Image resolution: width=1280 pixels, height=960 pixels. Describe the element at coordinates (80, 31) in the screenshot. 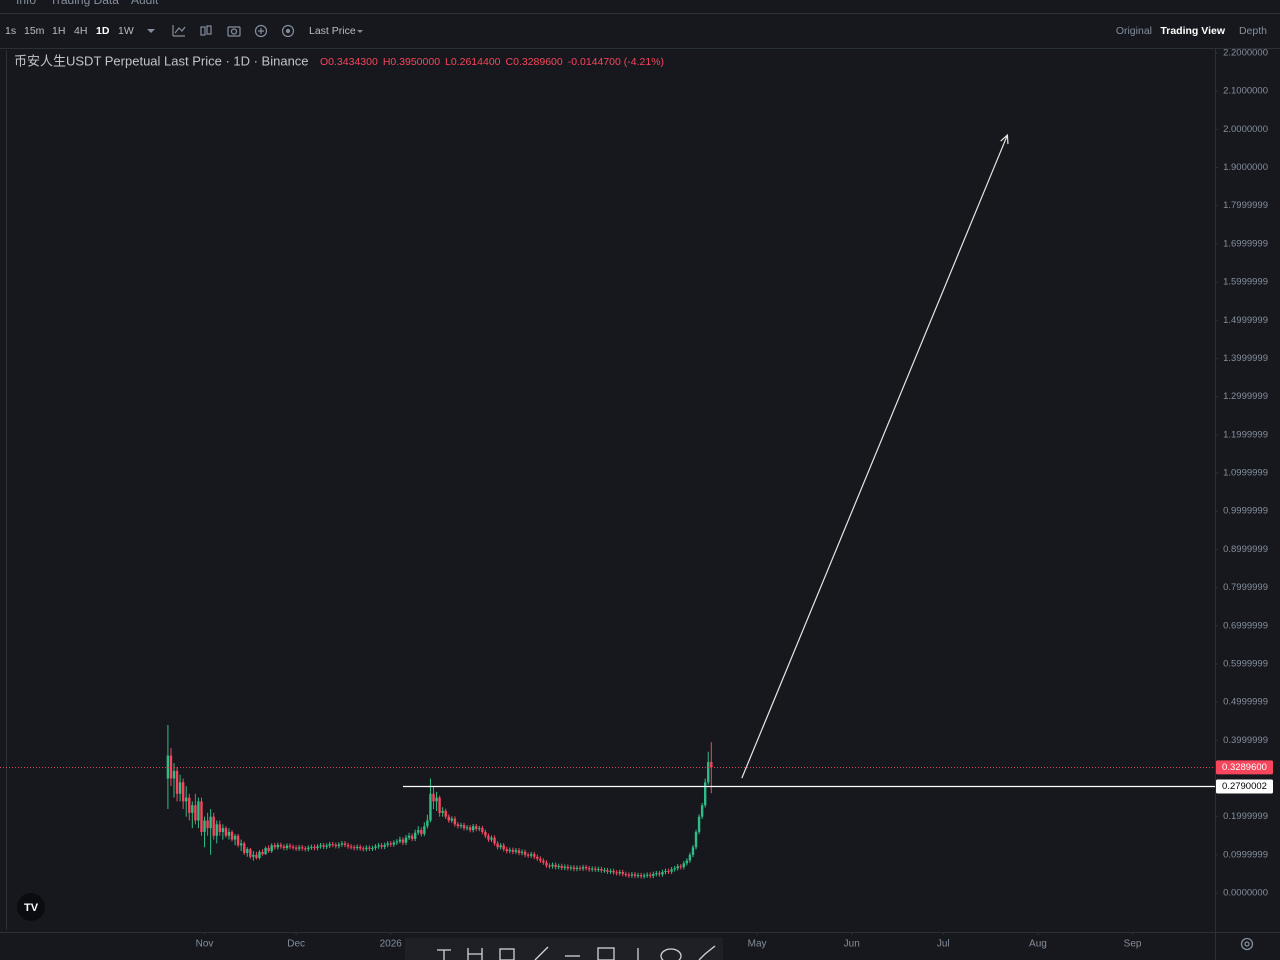

I see `interval-button: 4H` at that location.